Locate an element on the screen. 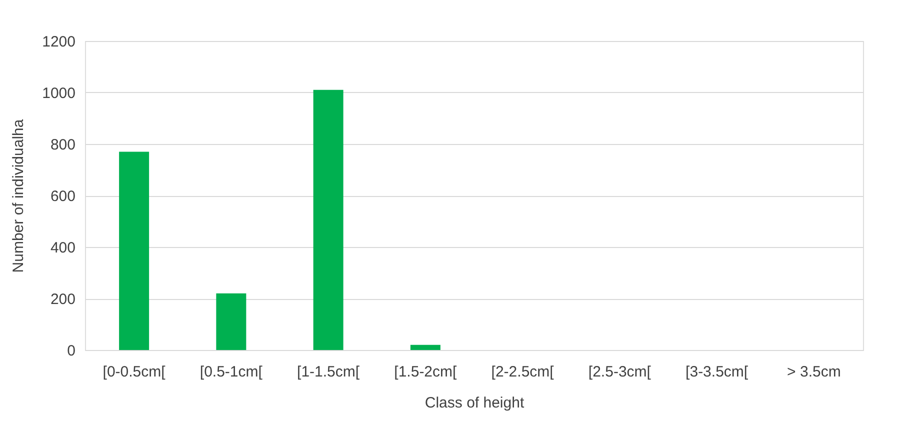 This screenshot has width=905, height=441. x-tick-label: [2-2.5cm[ is located at coordinates (523, 372).